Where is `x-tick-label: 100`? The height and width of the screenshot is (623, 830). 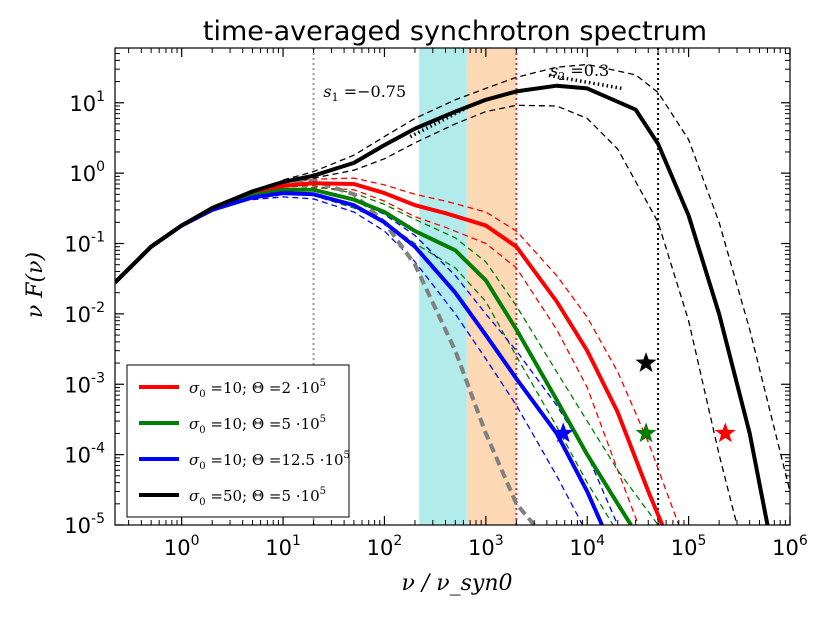
x-tick-label: 100 is located at coordinates (182, 546).